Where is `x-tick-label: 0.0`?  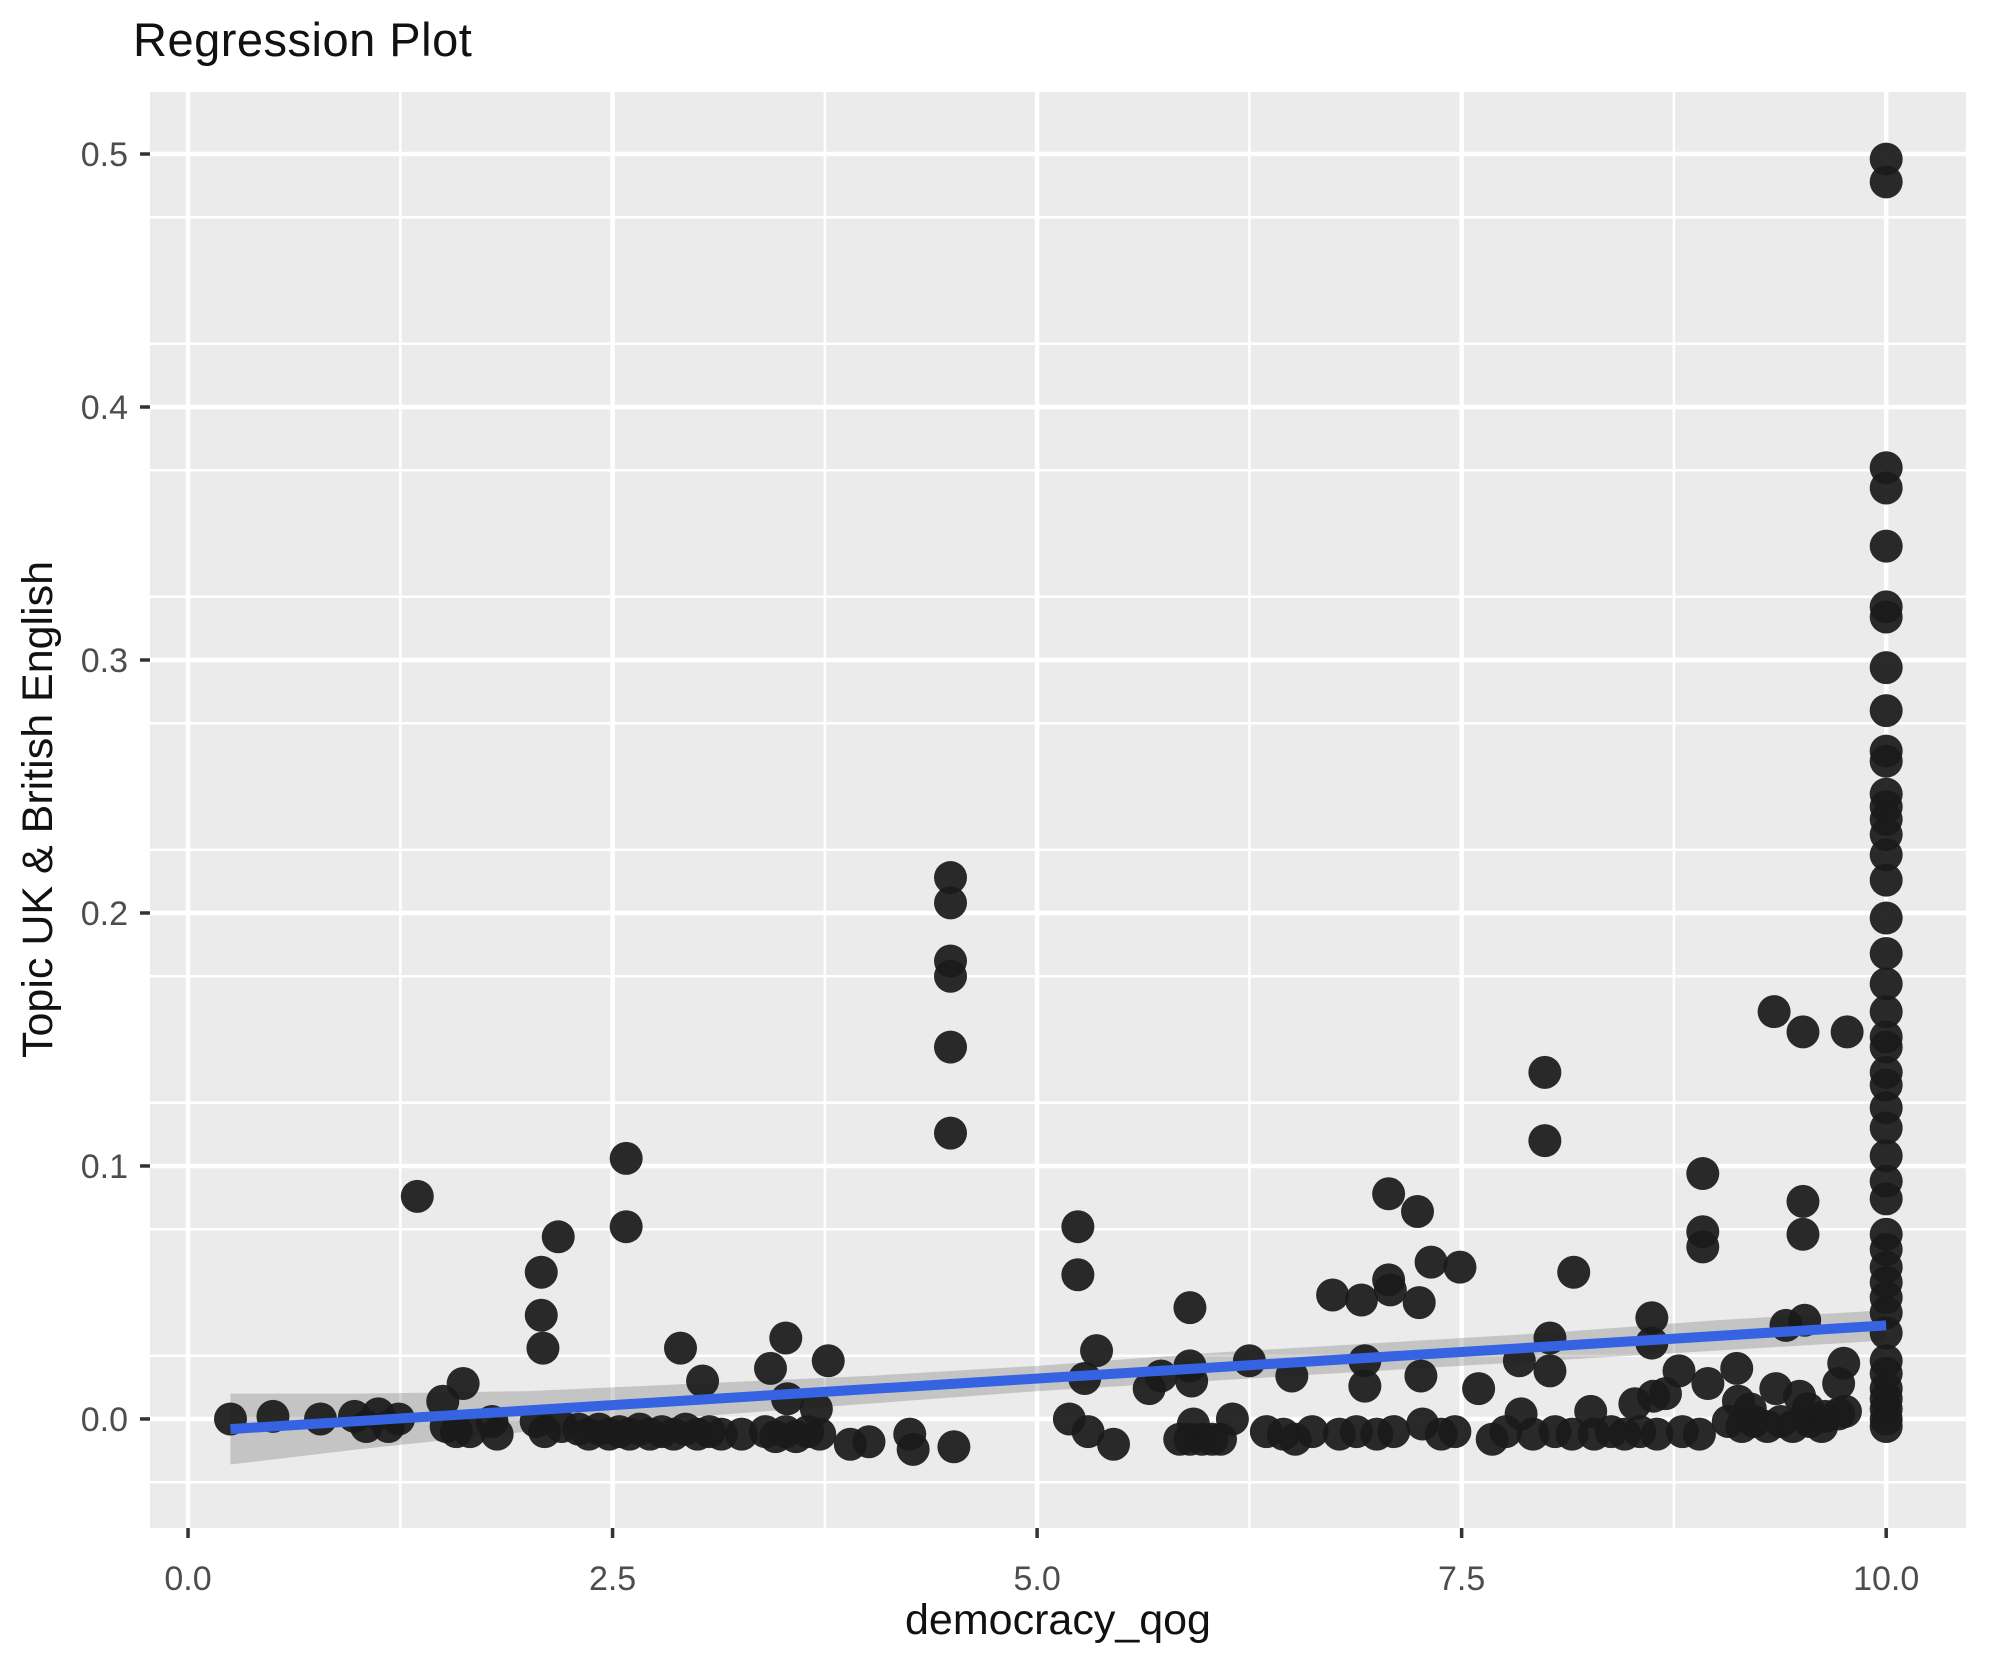
x-tick-label: 0.0 is located at coordinates (187, 1579).